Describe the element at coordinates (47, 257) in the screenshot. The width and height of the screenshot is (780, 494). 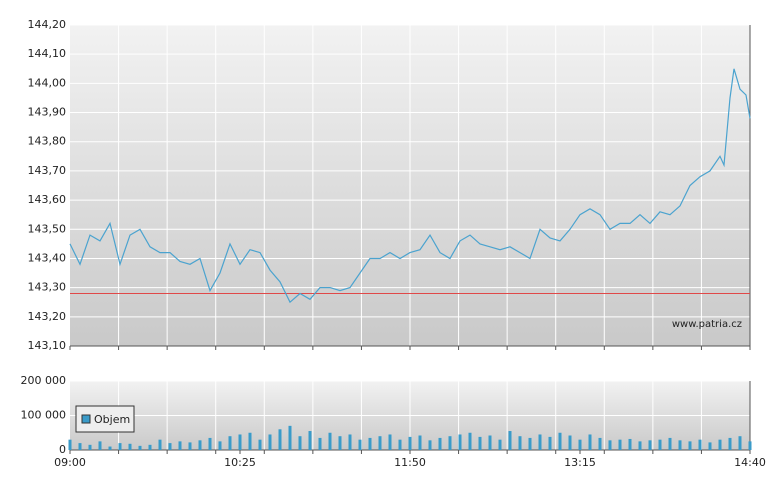
I see `y-tick-label: 143,40` at that location.